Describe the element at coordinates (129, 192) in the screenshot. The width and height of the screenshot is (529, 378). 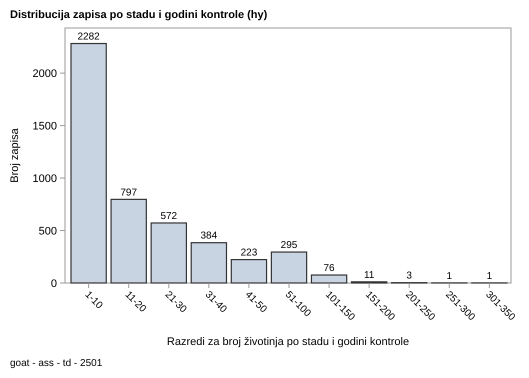
I see `data-label: 797` at that location.